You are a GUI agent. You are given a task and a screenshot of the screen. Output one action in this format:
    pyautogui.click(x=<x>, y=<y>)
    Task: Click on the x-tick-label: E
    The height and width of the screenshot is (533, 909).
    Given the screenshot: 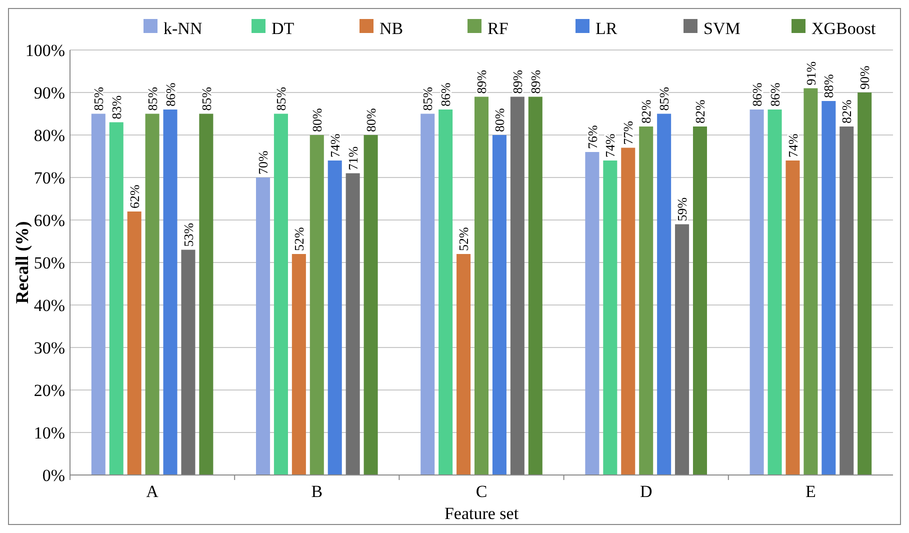 What is the action you would take?
    pyautogui.click(x=811, y=491)
    